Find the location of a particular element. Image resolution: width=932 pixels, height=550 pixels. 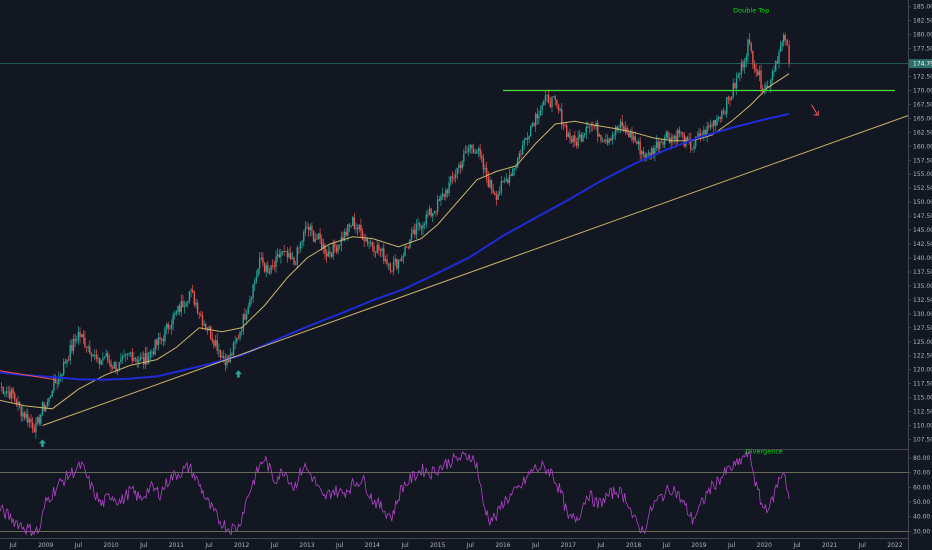

price-tick-label: 155.000 is located at coordinates (922, 174).